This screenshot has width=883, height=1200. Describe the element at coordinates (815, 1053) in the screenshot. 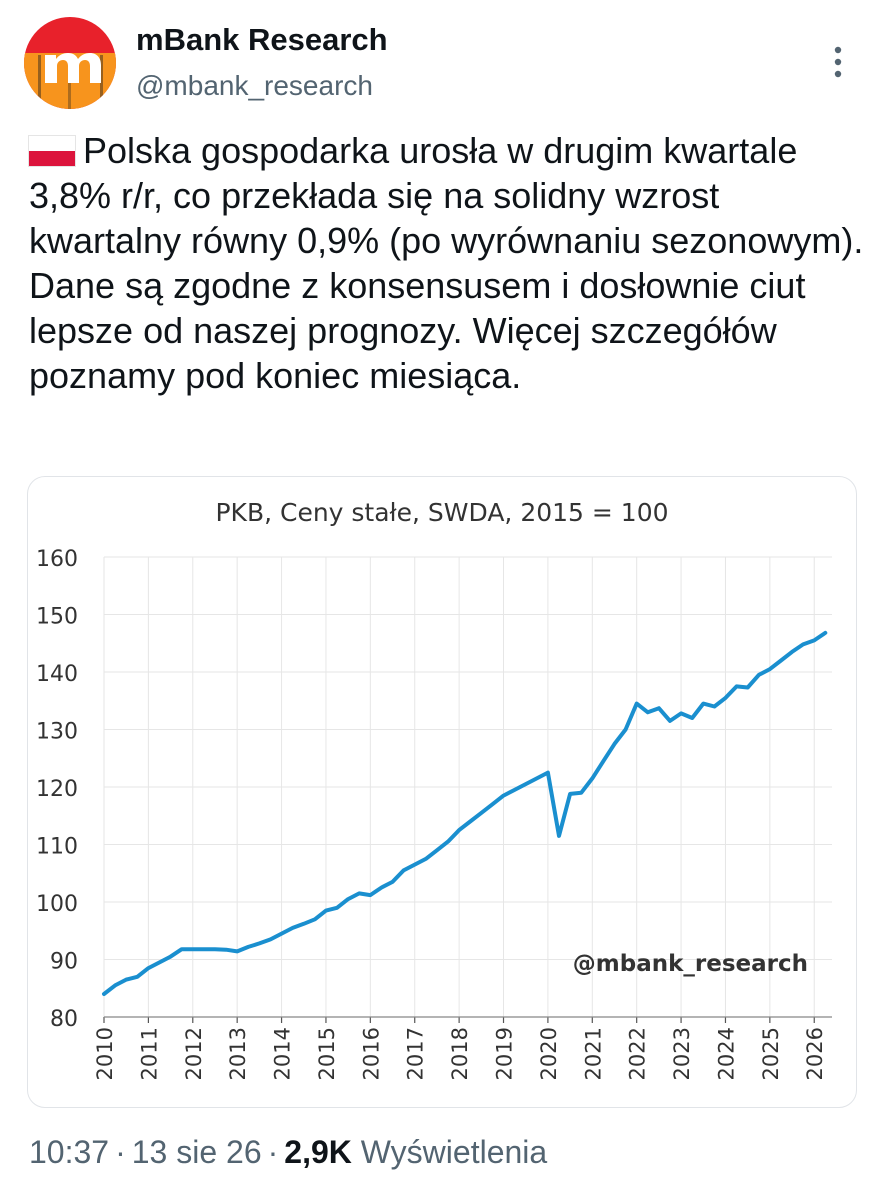

I see `x-tick-label: 2026` at that location.